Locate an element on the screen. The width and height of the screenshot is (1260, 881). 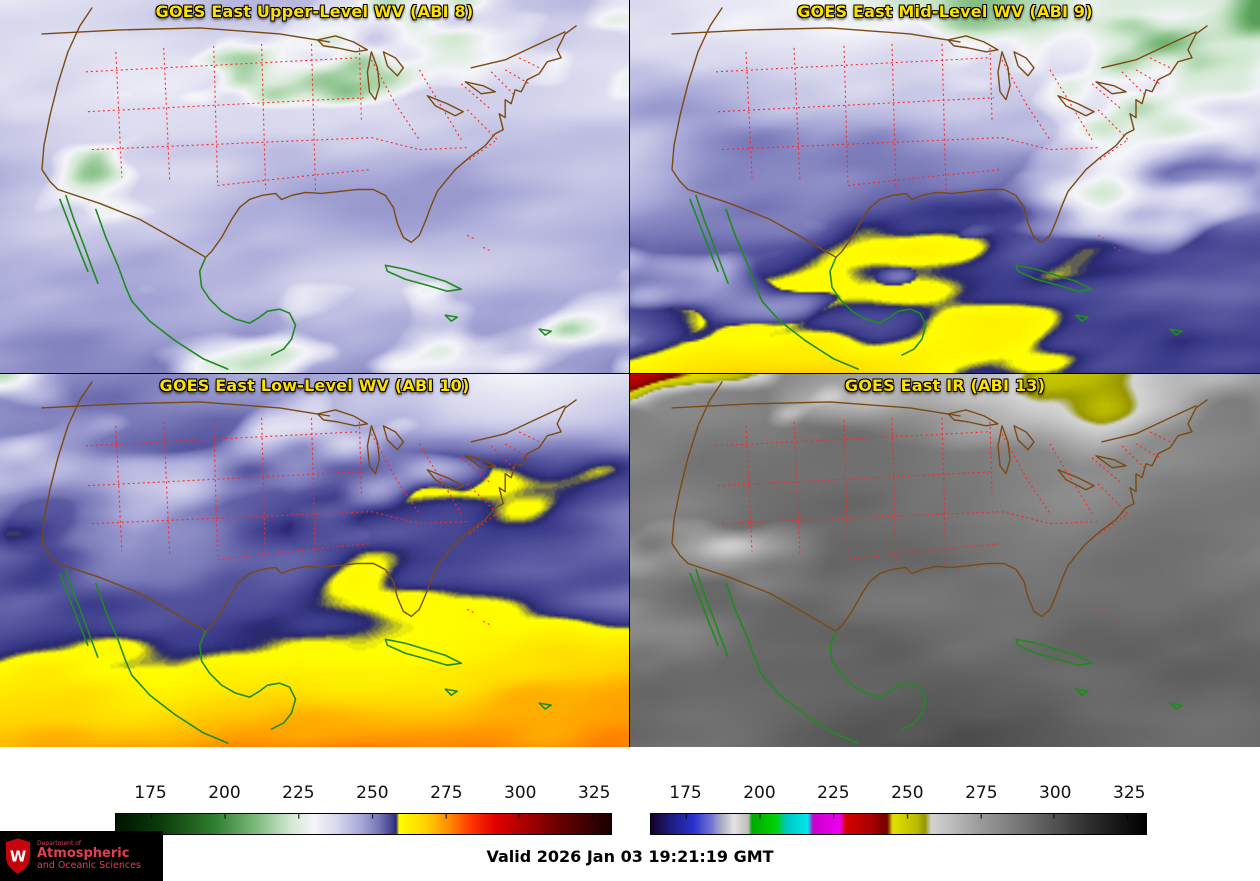
panel-title-abi10: GOES East Low-Level WV (ABI 10) is located at coordinates (314, 385).